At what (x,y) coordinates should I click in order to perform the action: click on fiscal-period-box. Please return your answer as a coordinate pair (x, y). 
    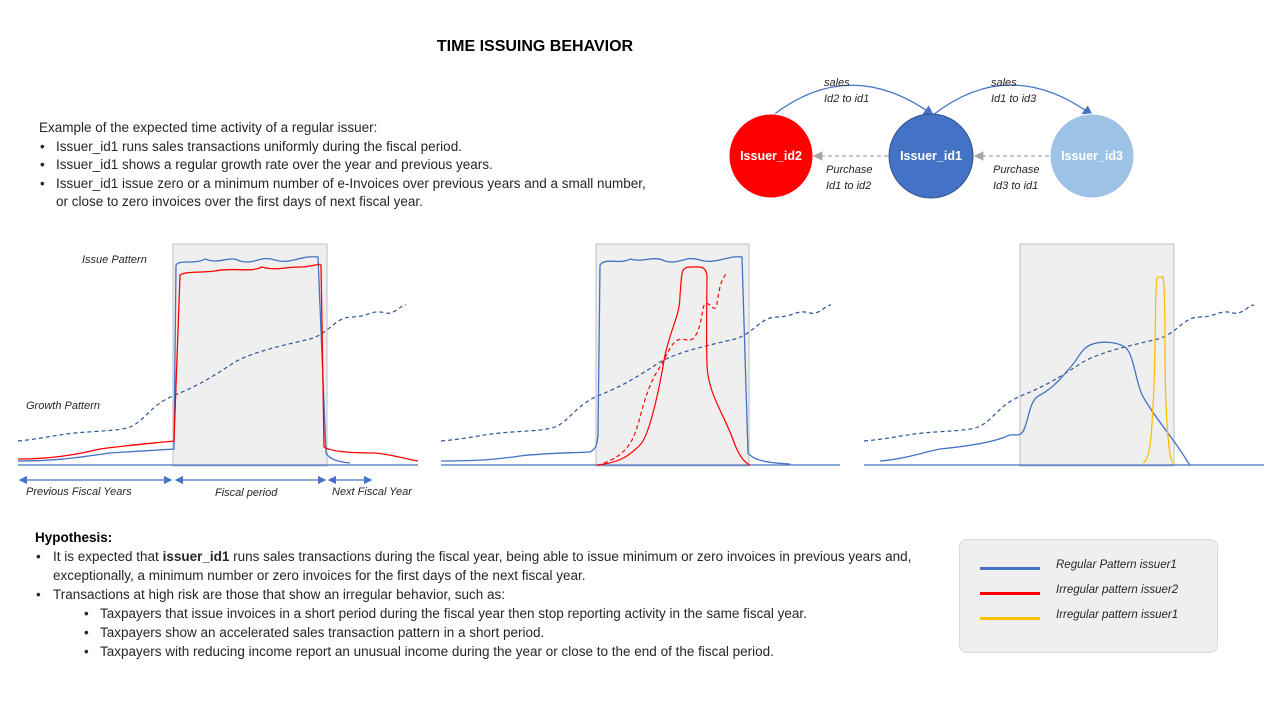
    Looking at the image, I should click on (672, 355).